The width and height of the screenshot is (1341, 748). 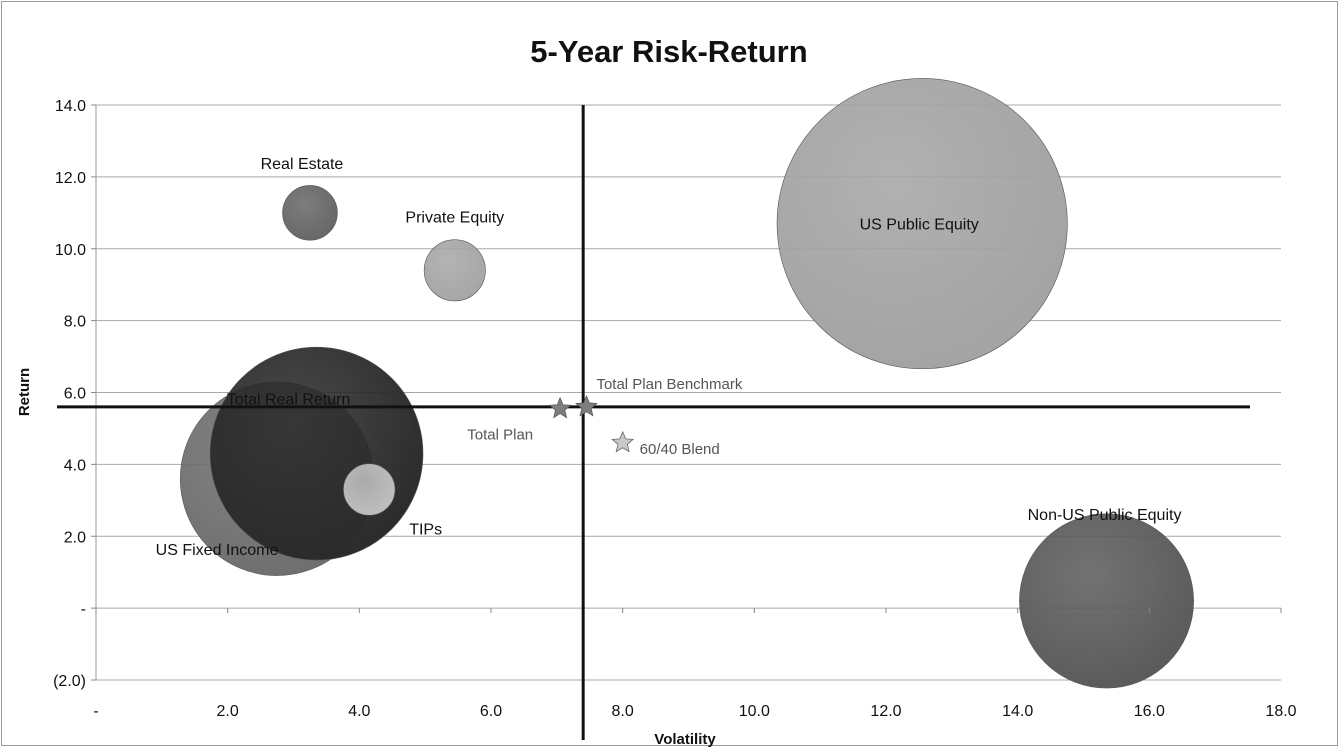 What do you see at coordinates (1106, 601) in the screenshot?
I see `bubble-non-us-public-equity` at bounding box center [1106, 601].